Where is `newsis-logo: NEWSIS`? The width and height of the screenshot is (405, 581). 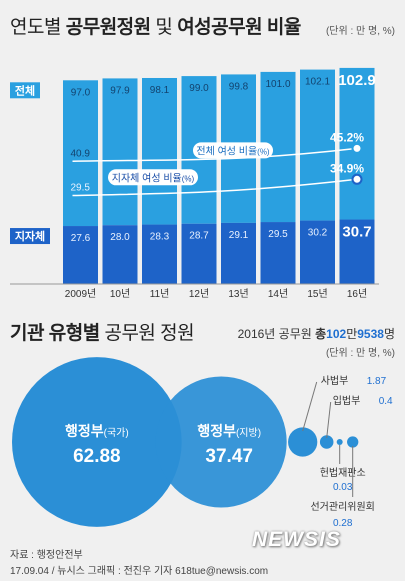 newsis-logo: NEWSIS is located at coordinates (296, 539).